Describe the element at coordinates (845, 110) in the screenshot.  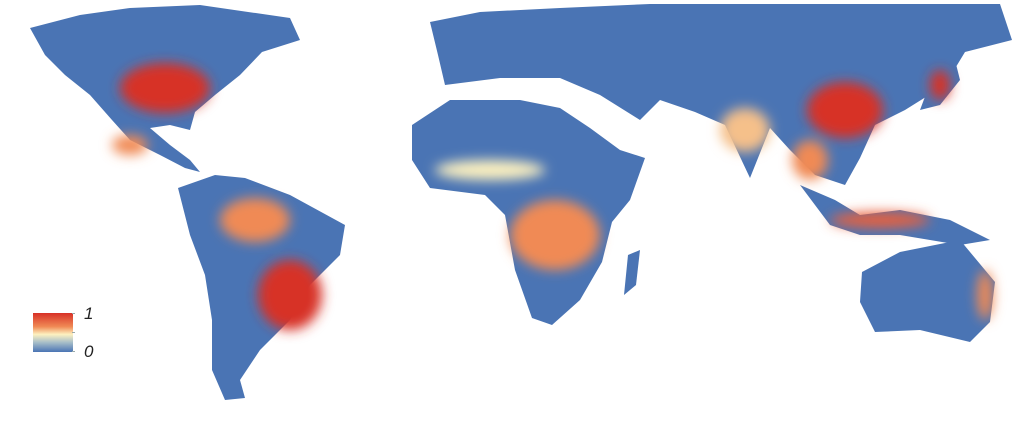
I see `hotspot-china` at that location.